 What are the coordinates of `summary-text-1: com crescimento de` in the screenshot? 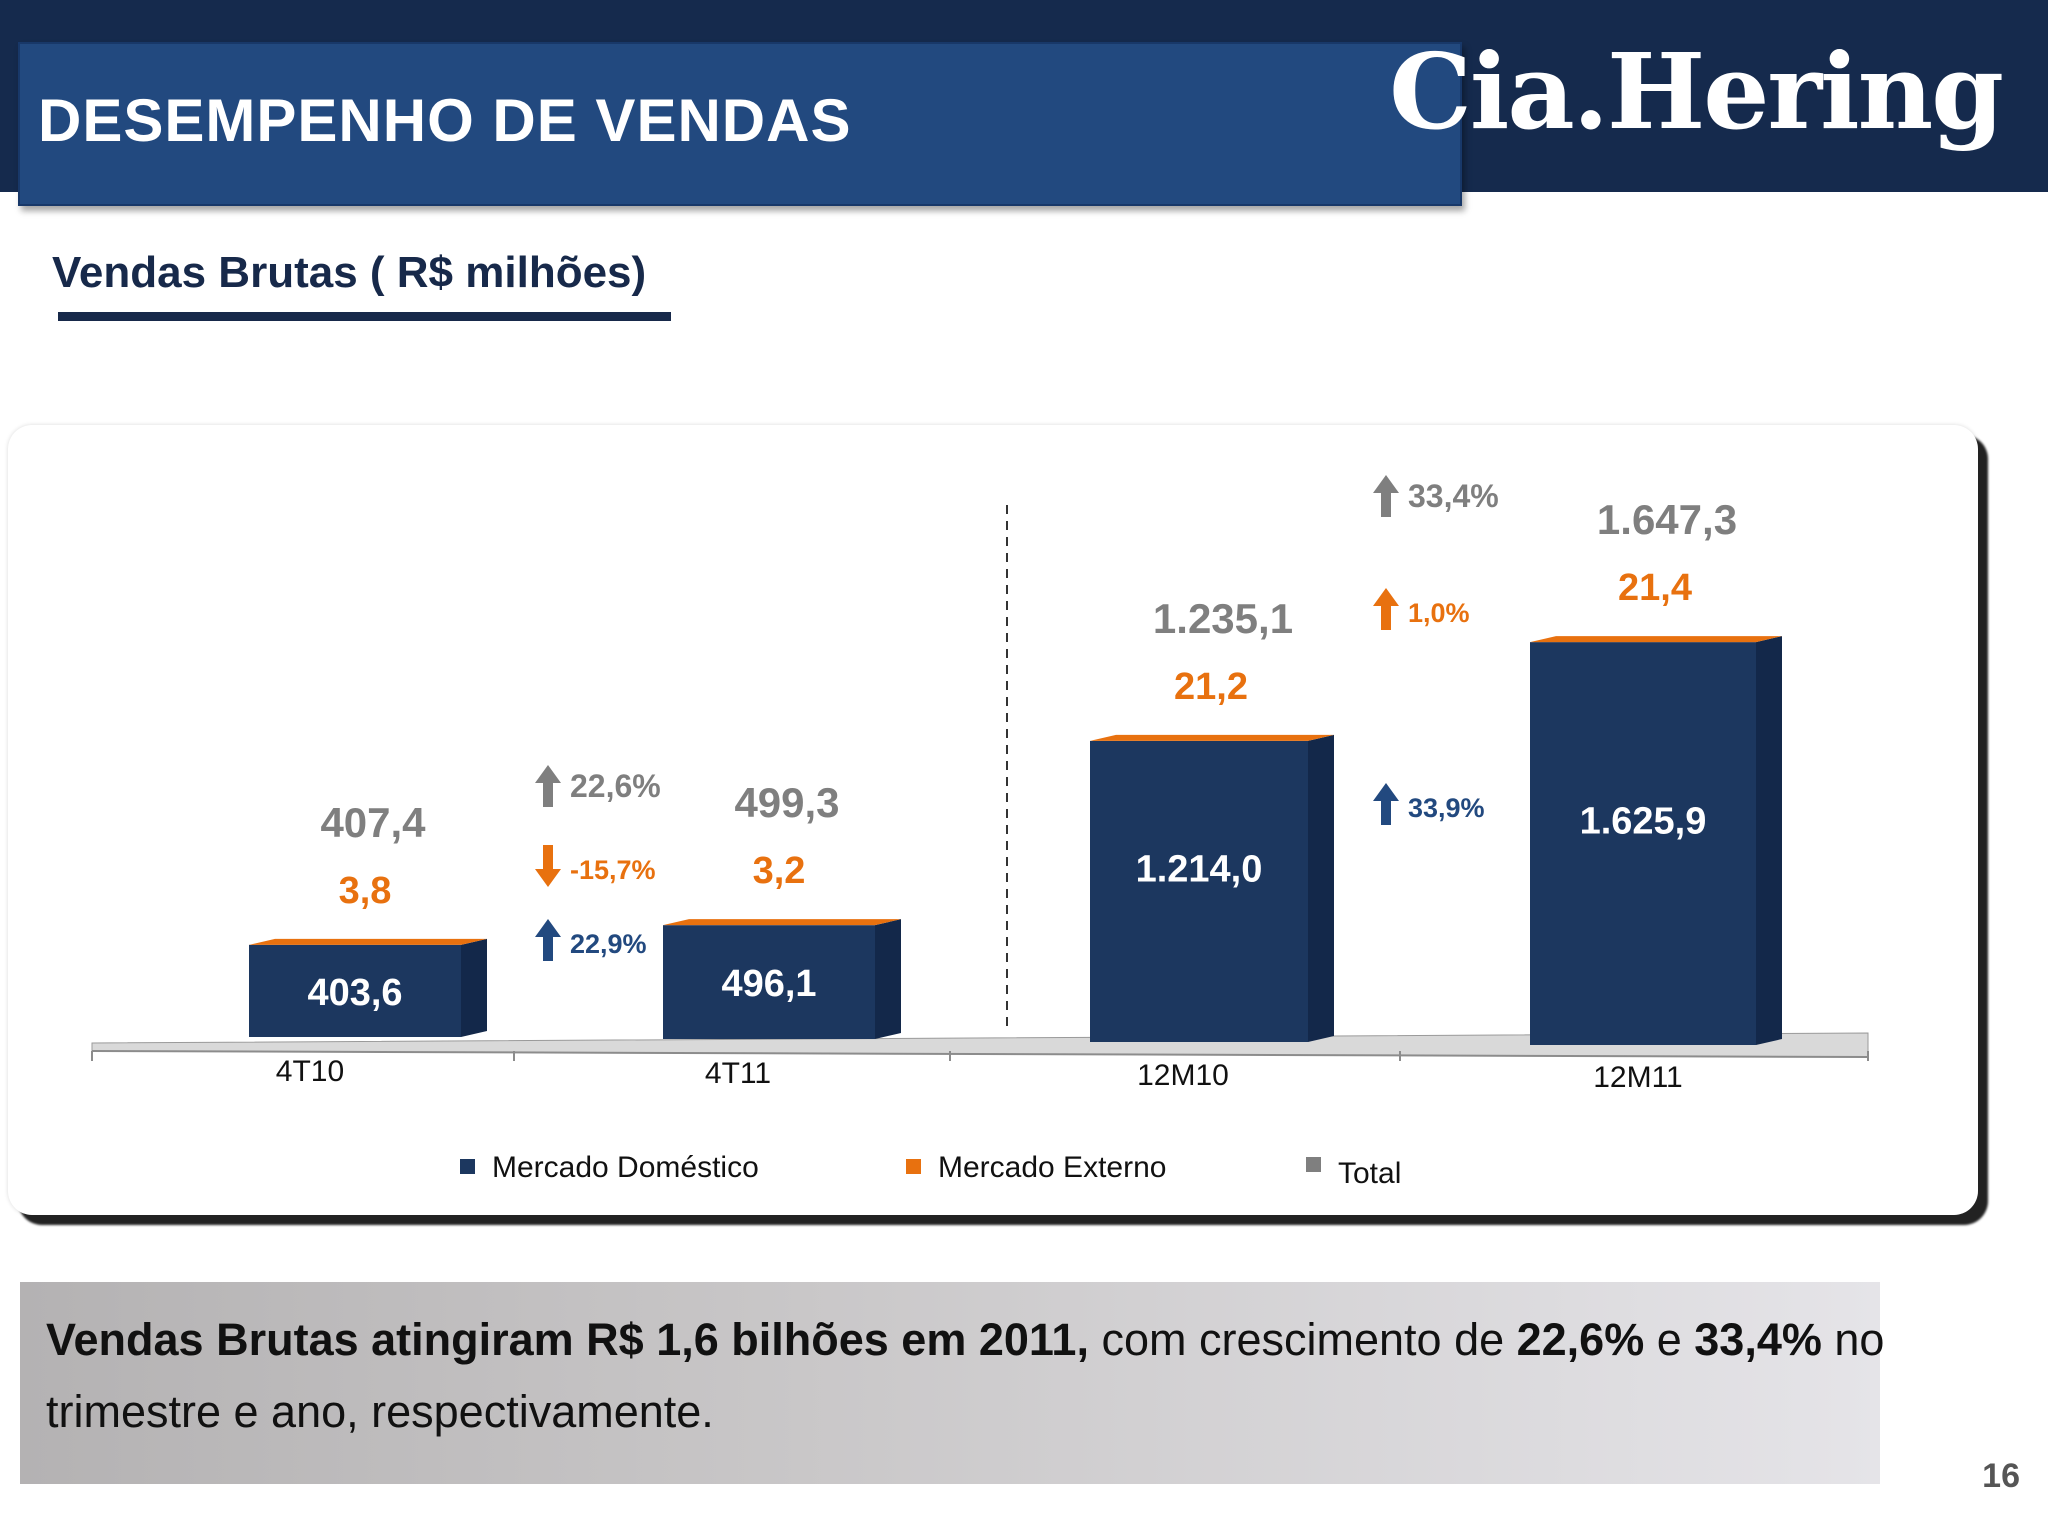 It's located at (1302, 1339).